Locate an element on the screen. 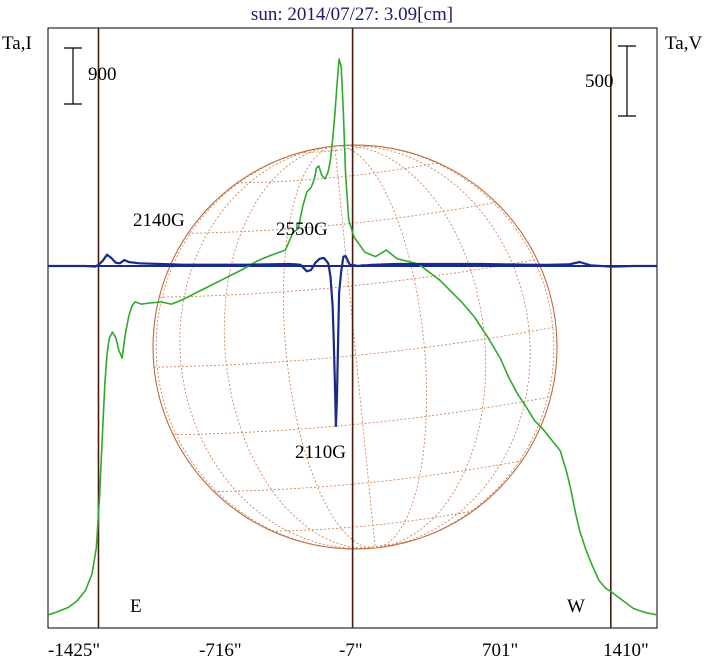 The width and height of the screenshot is (708, 662). annotation-2140g: 2140G is located at coordinates (159, 220).